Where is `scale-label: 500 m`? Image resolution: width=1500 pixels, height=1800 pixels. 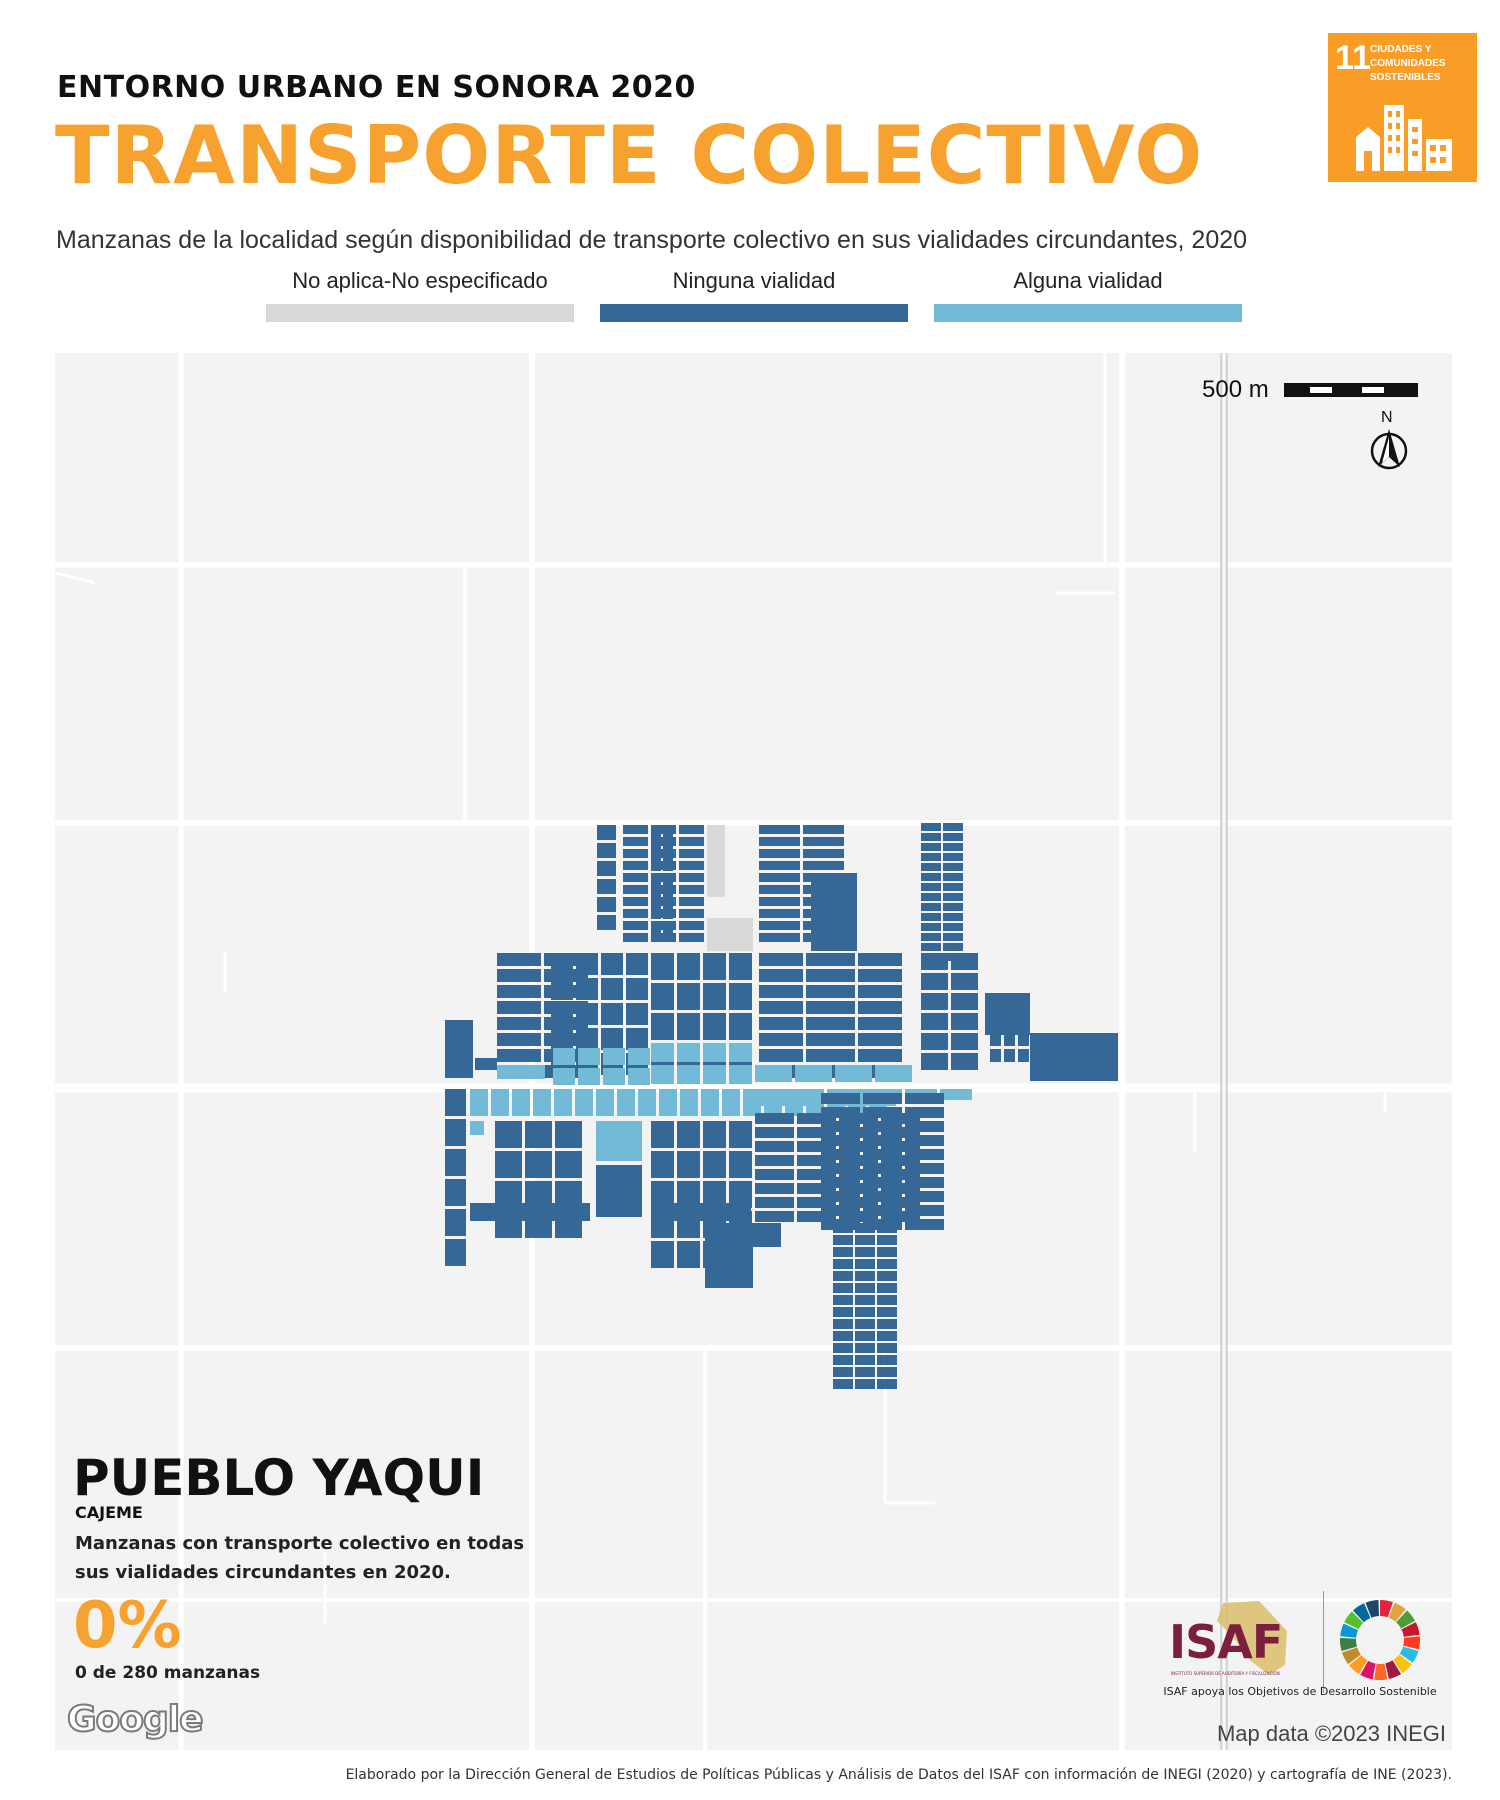 scale-label: 500 m is located at coordinates (1235, 389).